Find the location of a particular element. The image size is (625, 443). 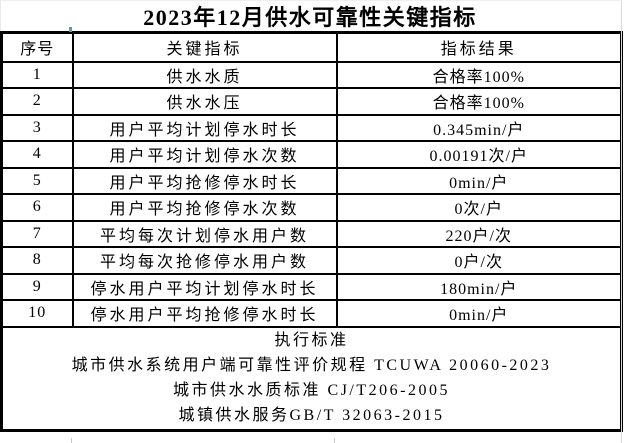

cell-result: 0户/次 is located at coordinates (479, 260).